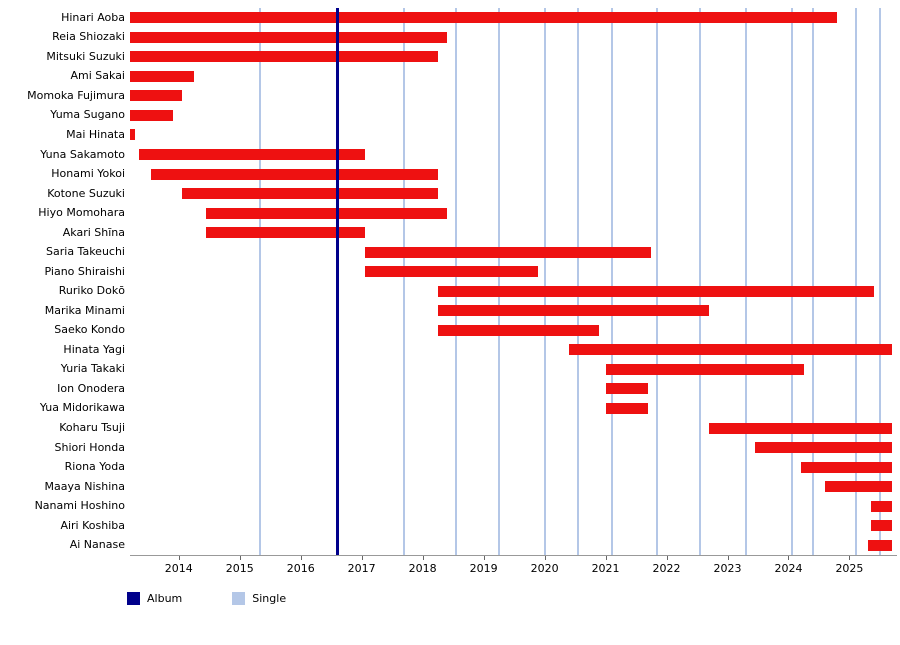 This screenshot has width=900, height=645. I want to click on member-name-label: Hinata Yagi, so click(94, 349).